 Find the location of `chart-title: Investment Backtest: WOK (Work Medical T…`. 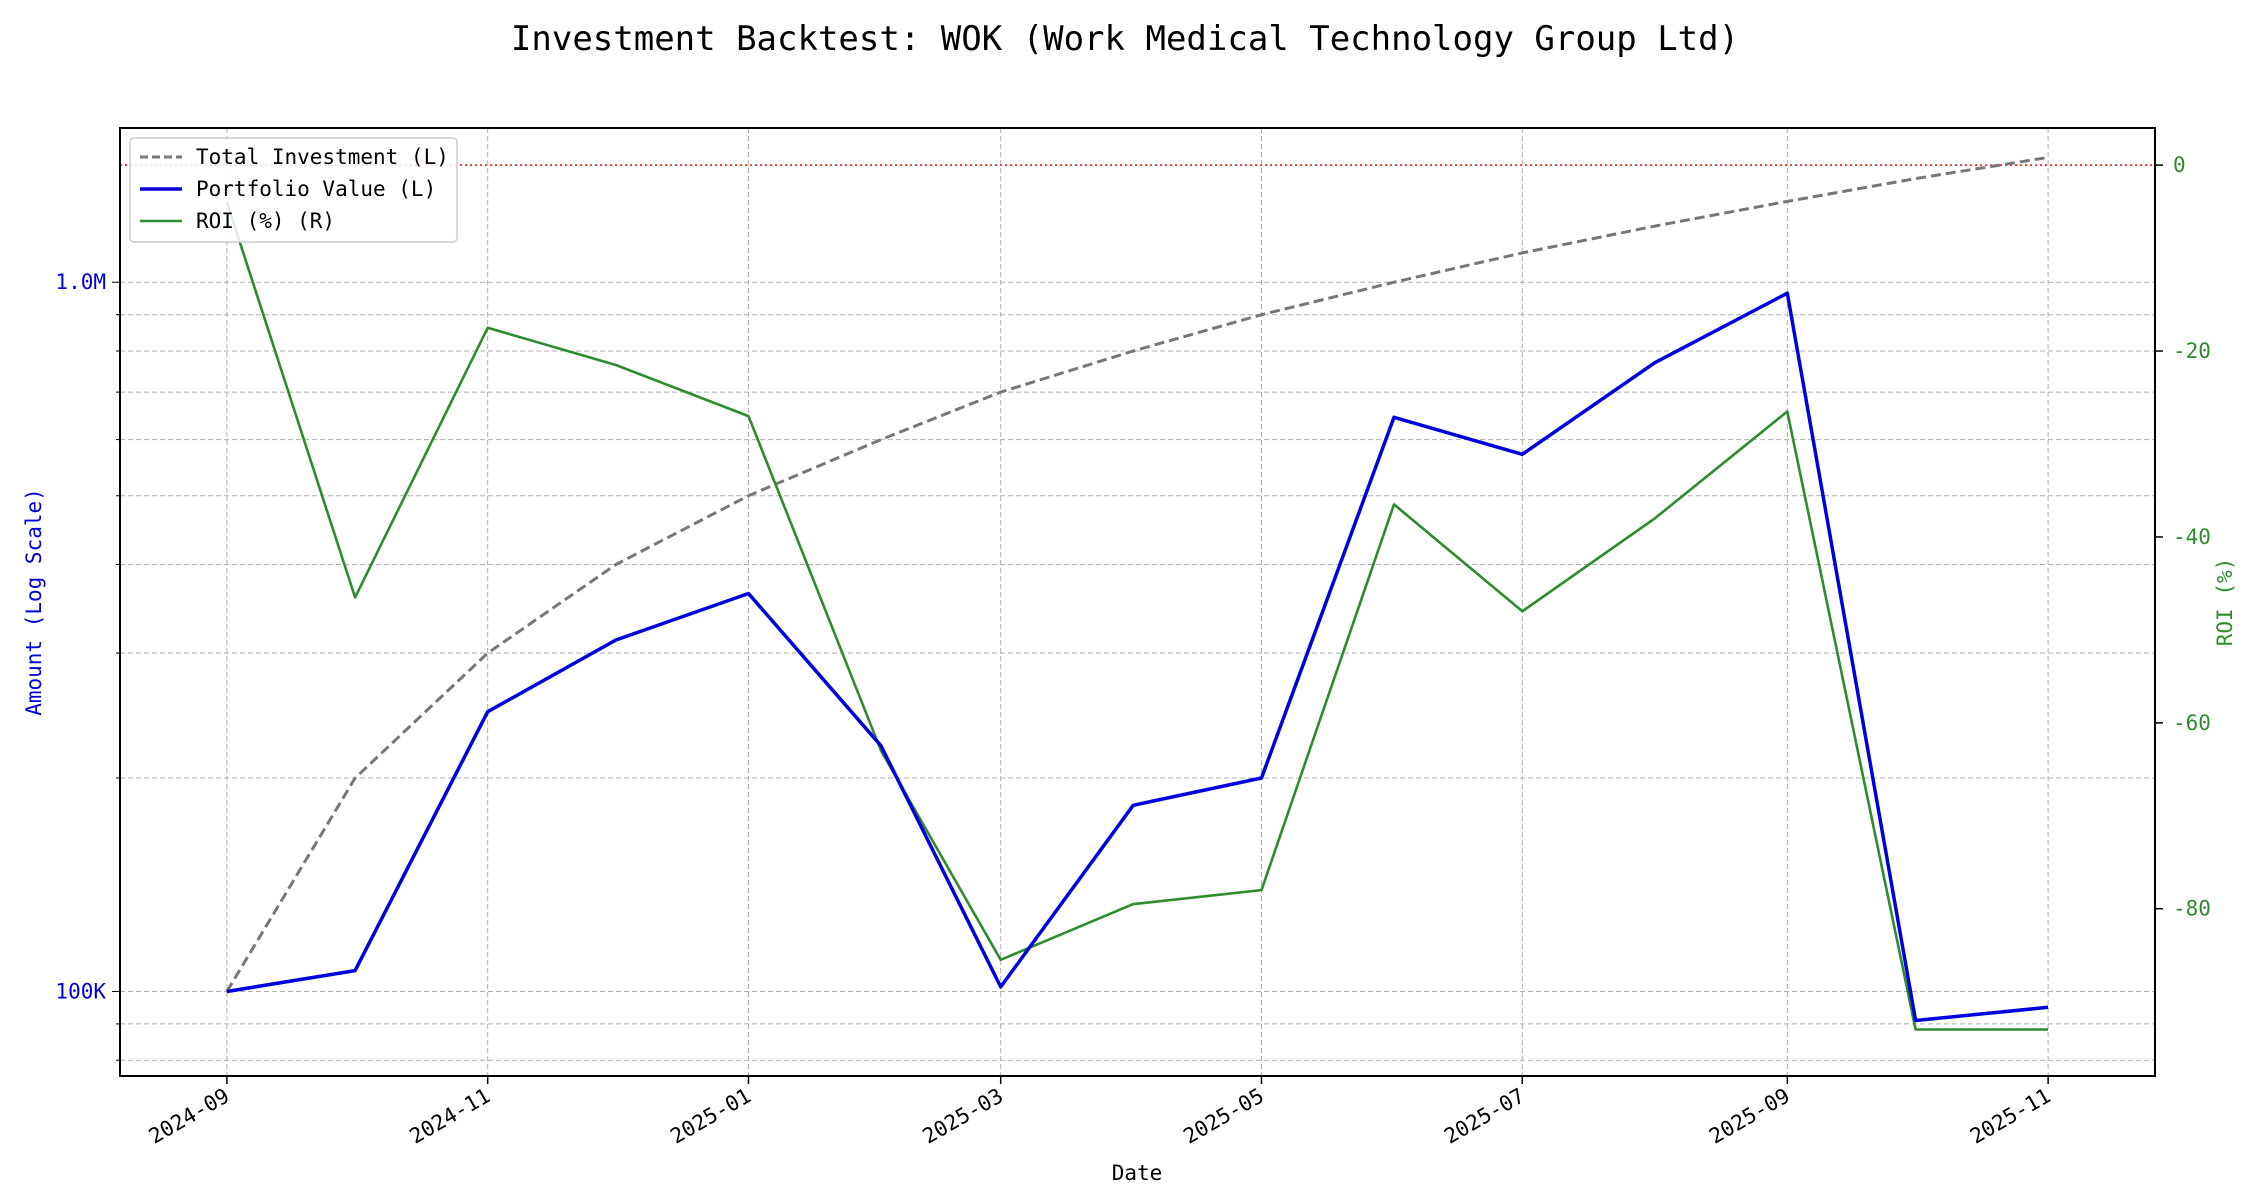

chart-title: Investment Backtest: WOK (Work Medical T… is located at coordinates (1125, 39).